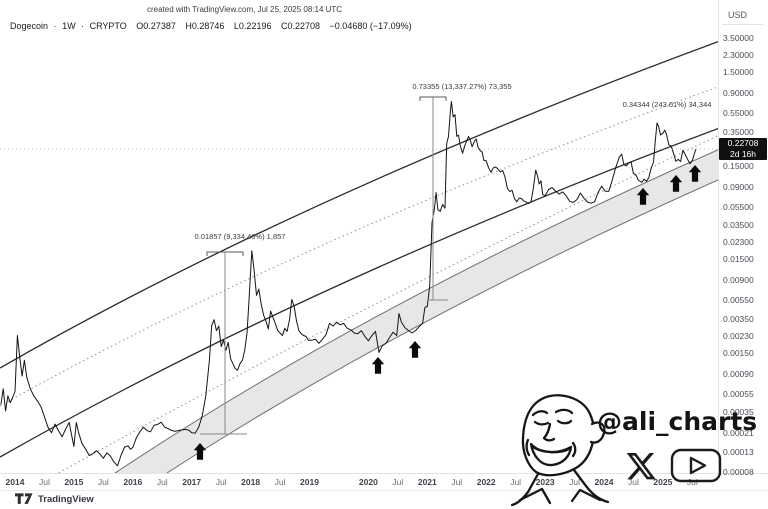  Describe the element at coordinates (738, 72) in the screenshot. I see `price-tick-label: 1.50000` at that location.